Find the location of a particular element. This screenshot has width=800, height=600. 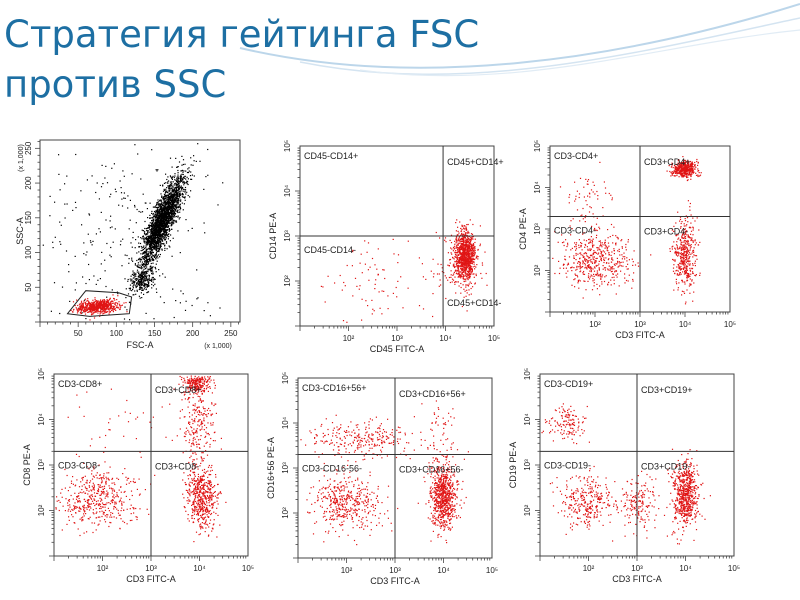

quadrant-label-top-right: CD3+CD16+56+ is located at coordinates (432, 394).